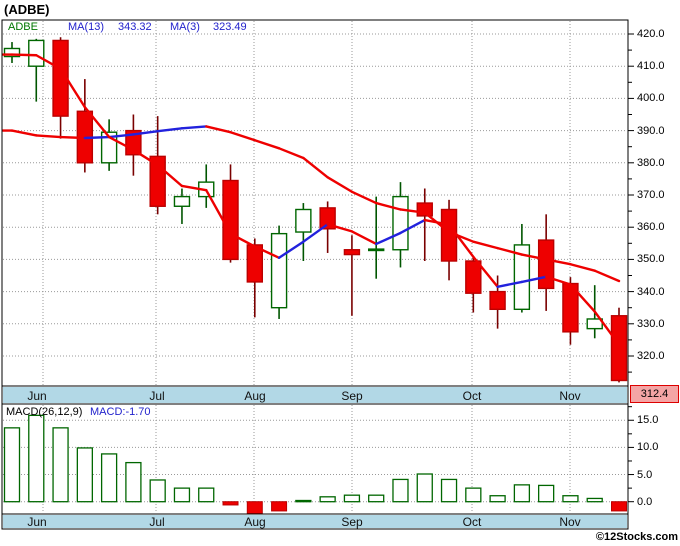 This screenshot has width=680, height=546. I want to click on price-tick-label: 340.0, so click(651, 291).